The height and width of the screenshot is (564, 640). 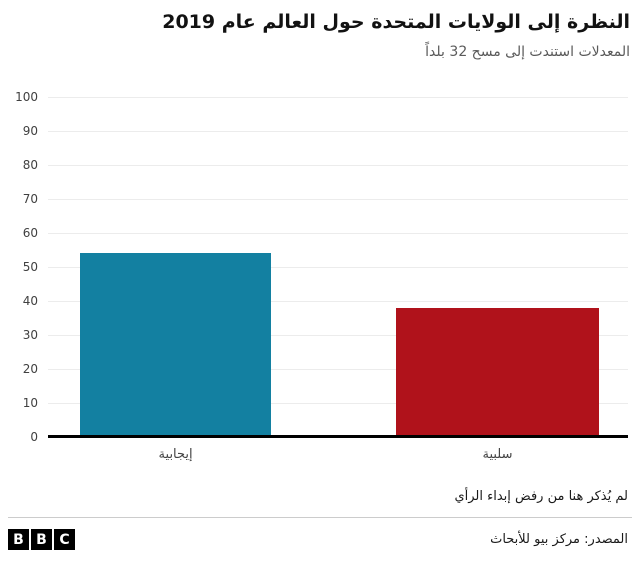 I want to click on category-axis: إيجابية سلبية, so click(x=338, y=457).